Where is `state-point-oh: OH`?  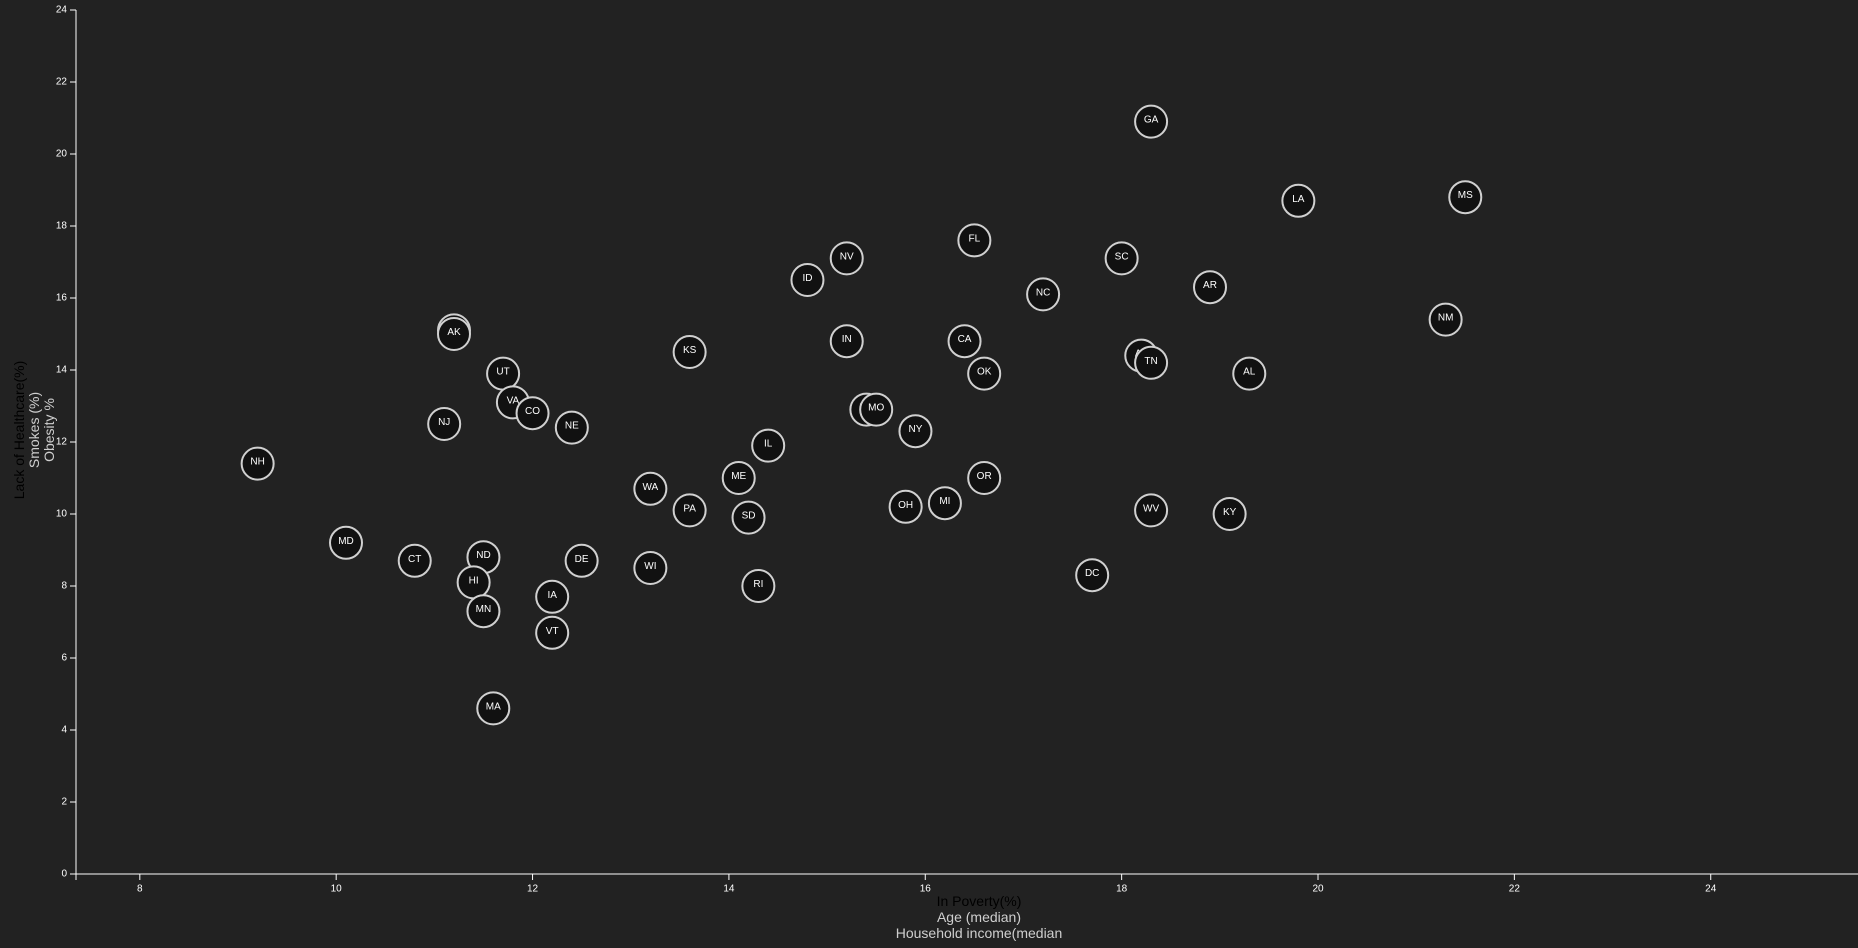
state-point-oh: OH is located at coordinates (905, 506).